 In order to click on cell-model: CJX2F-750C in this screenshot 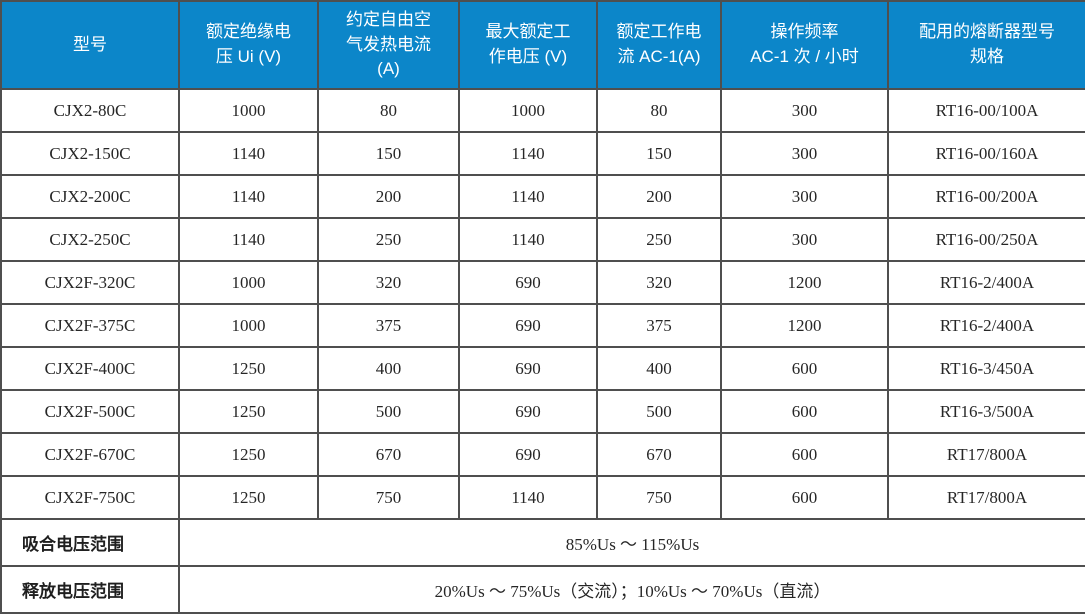, I will do `click(90, 497)`.